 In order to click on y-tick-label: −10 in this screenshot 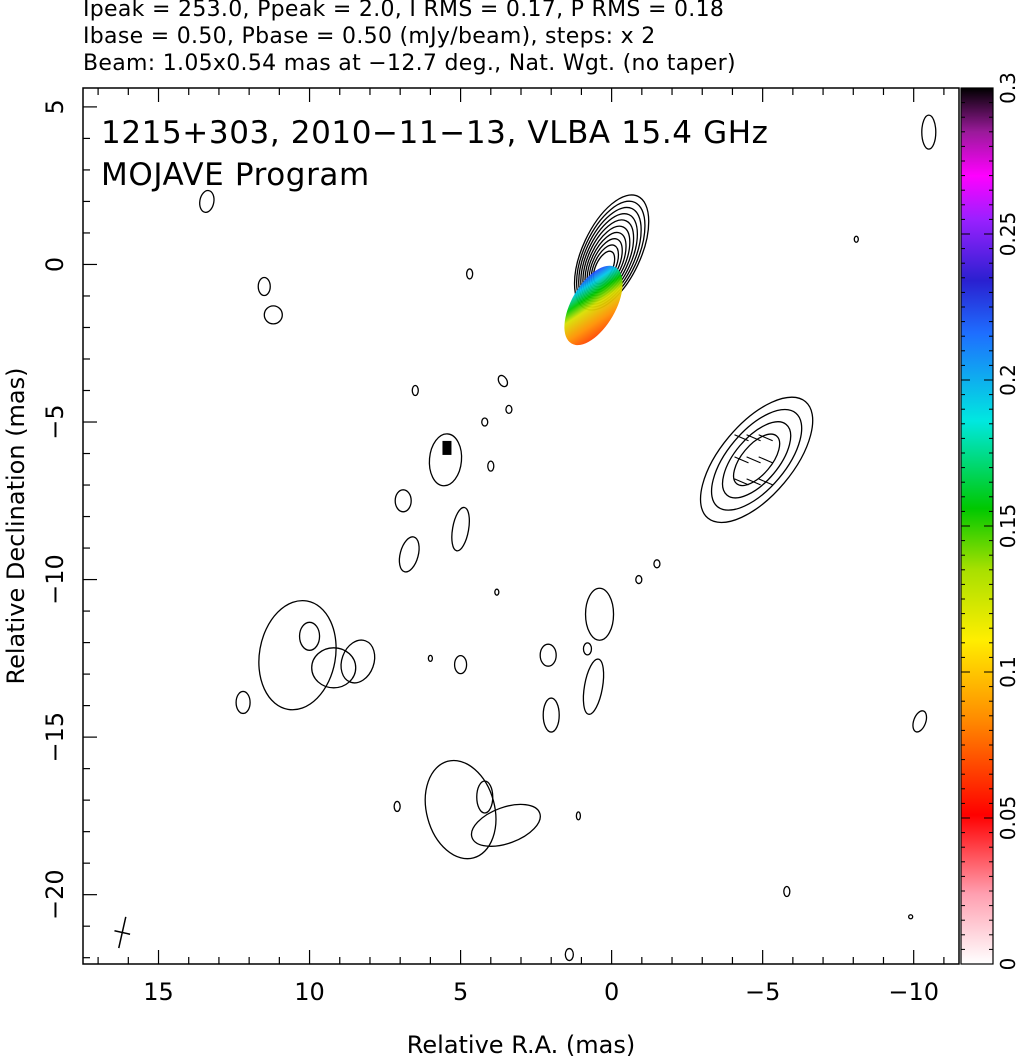, I will do `click(55, 579)`.